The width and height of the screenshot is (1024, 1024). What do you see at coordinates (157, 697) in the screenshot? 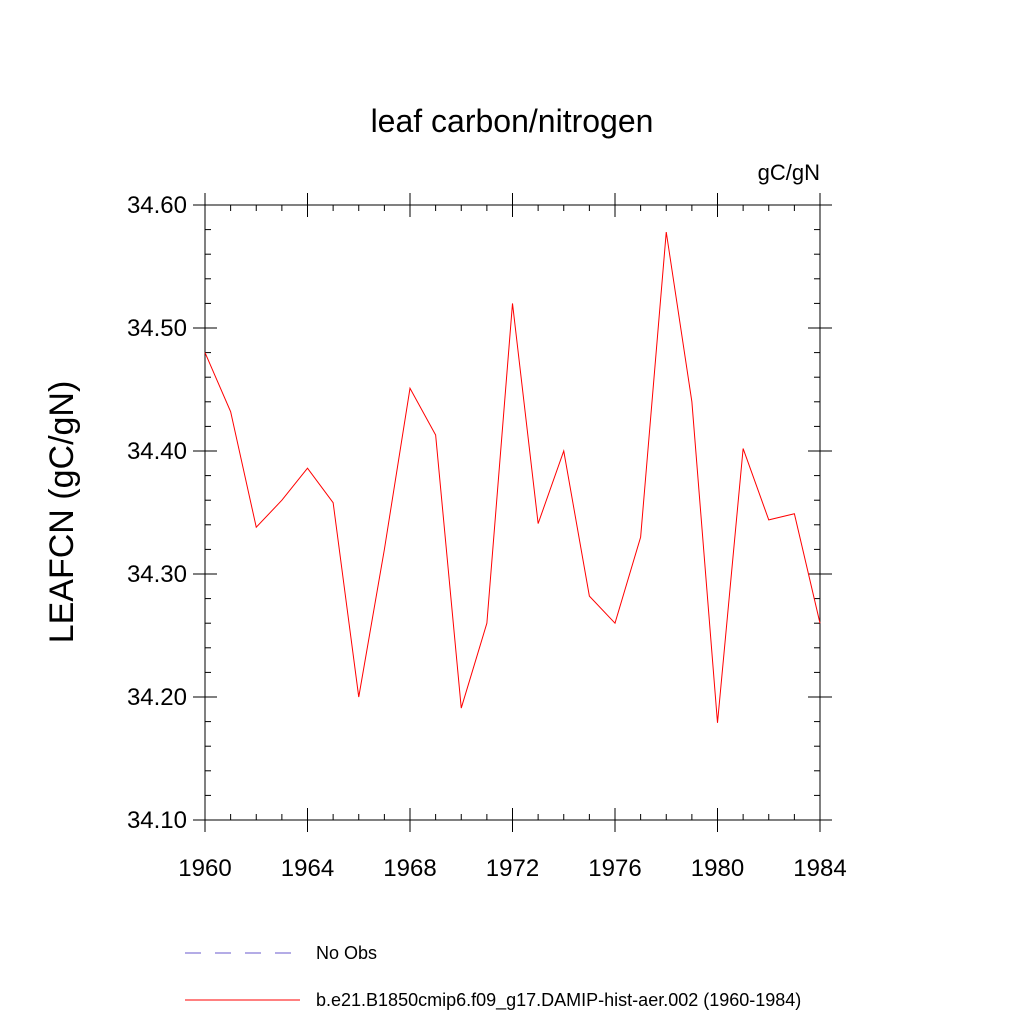
I see `y-tick-label: 34.20` at bounding box center [157, 697].